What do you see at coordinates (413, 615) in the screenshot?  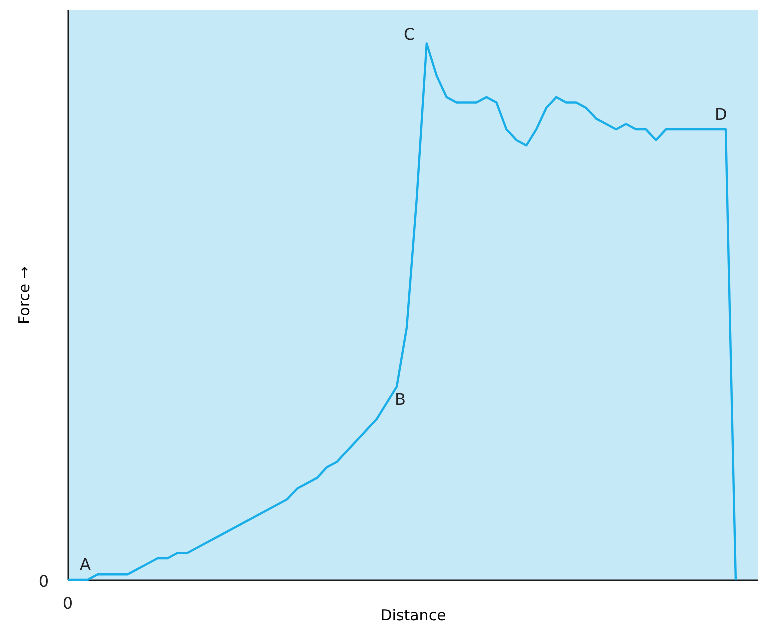 I see `x-axis-title: Distance` at bounding box center [413, 615].